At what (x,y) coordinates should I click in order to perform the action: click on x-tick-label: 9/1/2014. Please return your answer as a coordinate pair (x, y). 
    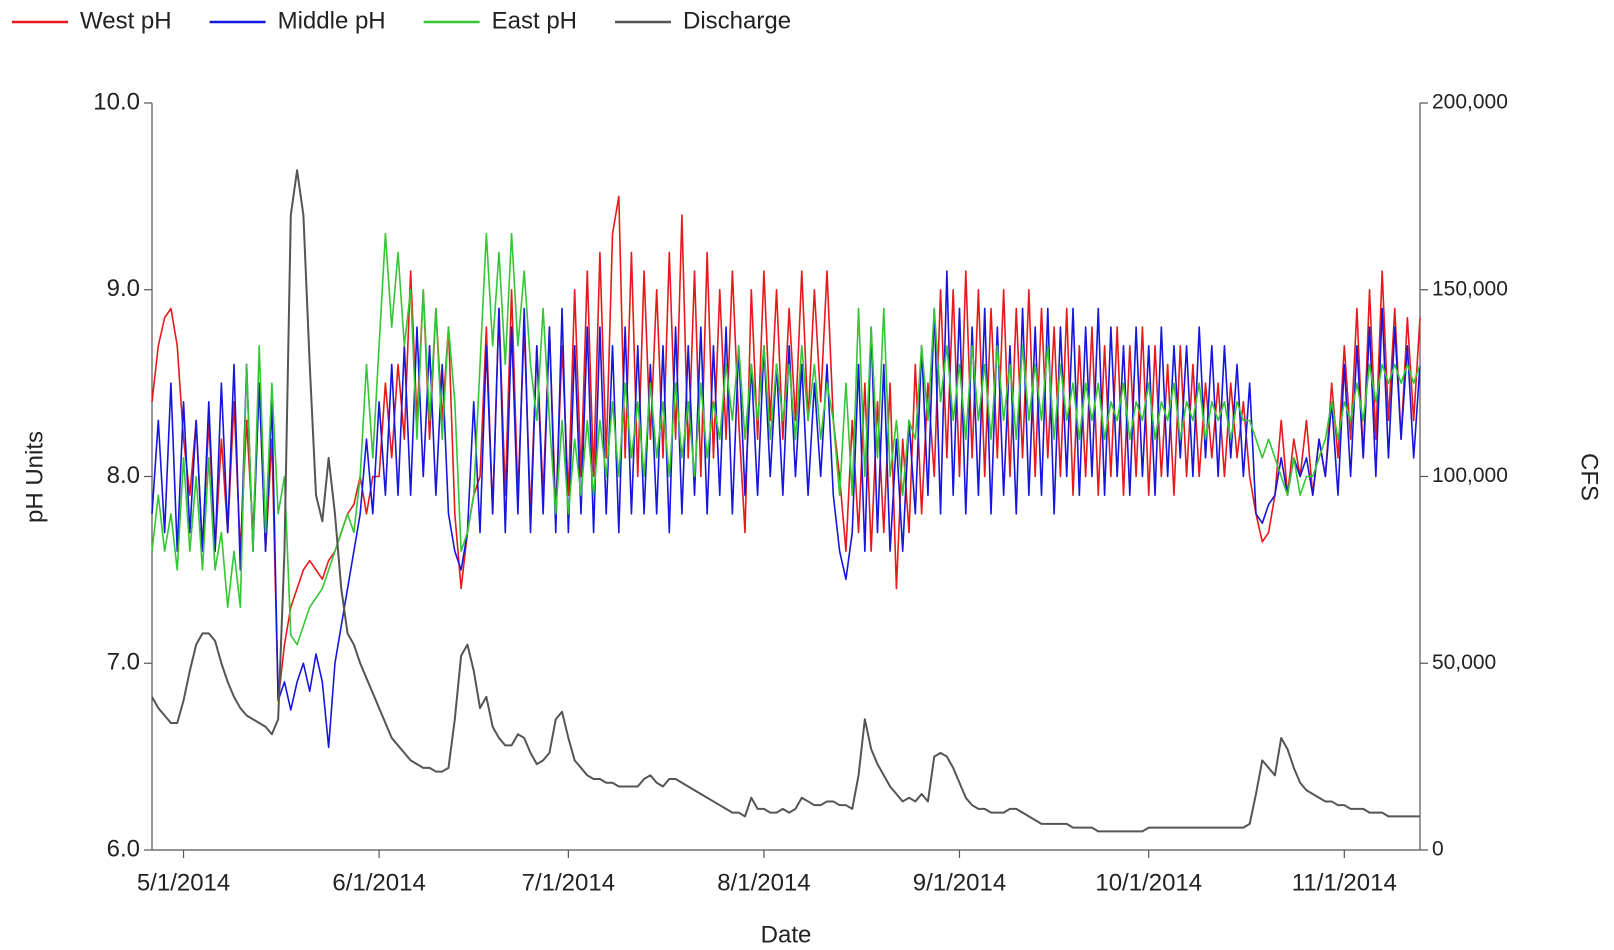
    Looking at the image, I should click on (959, 882).